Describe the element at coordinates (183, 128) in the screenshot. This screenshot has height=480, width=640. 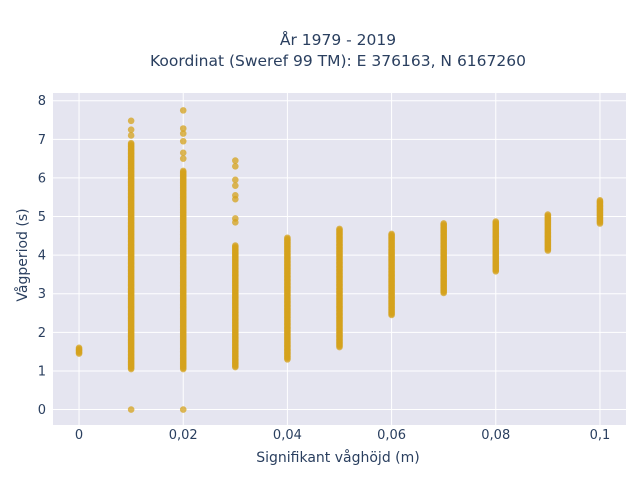
I see `data-point-c2-iso5` at that location.